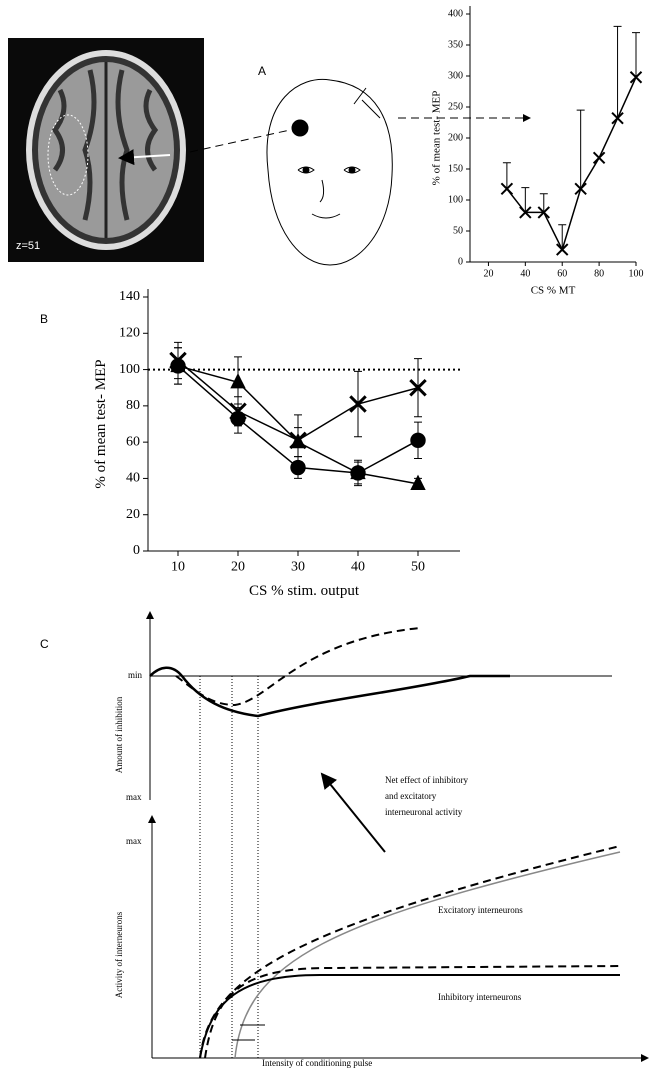  Describe the element at coordinates (298, 566) in the screenshot. I see `x-tick-label: 30` at that location.